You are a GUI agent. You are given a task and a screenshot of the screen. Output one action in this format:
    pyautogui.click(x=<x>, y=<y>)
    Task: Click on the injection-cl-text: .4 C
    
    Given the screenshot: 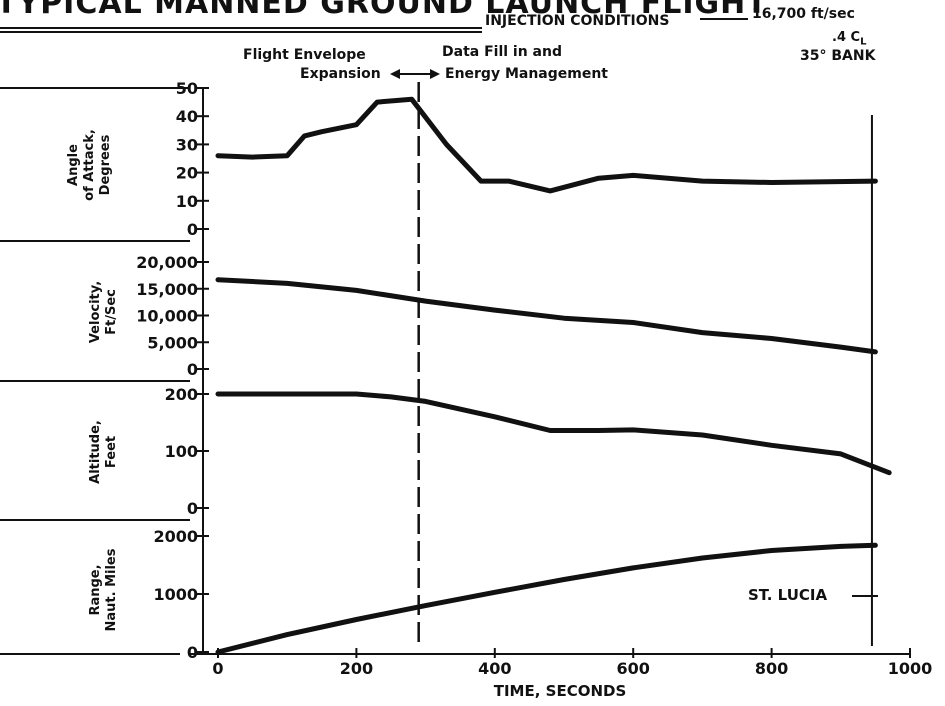 What is the action you would take?
    pyautogui.click(x=846, y=37)
    